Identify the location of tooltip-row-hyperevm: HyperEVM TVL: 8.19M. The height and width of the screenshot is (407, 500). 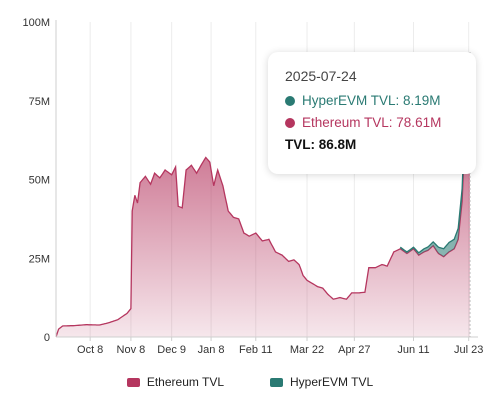
(380, 100).